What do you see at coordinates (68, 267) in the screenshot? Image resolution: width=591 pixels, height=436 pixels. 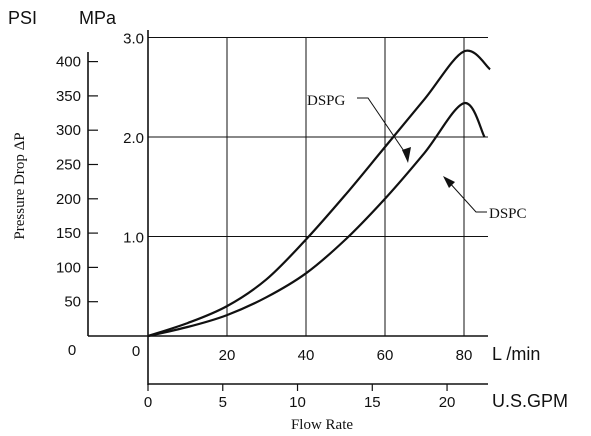 I see `y-tick-label-psi-100: 100` at bounding box center [68, 267].